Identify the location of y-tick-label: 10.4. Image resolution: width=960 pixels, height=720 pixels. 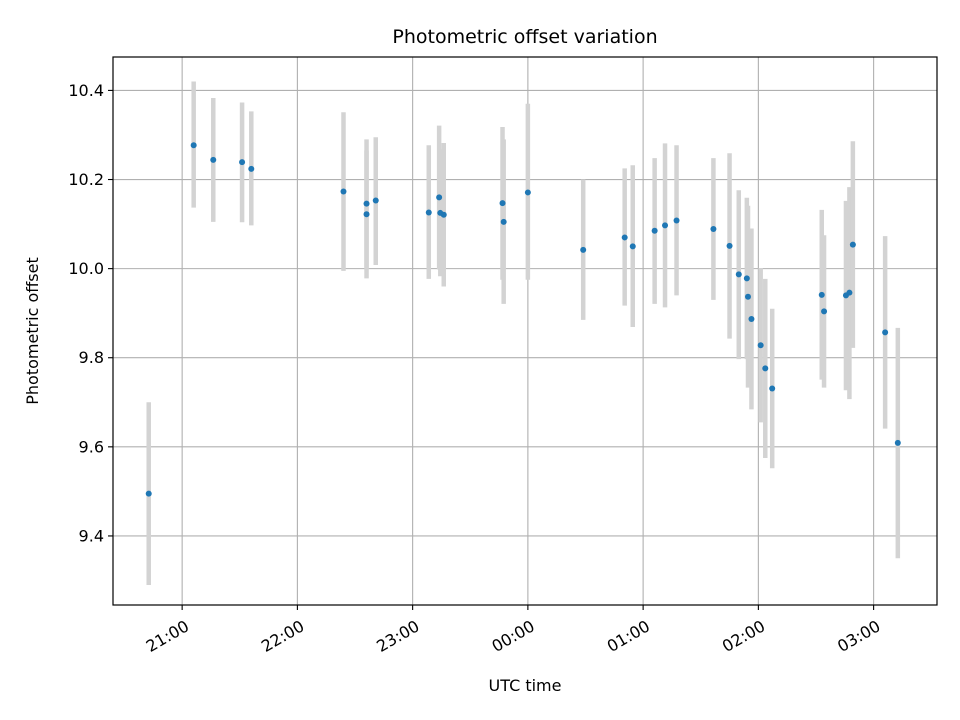
(86, 90).